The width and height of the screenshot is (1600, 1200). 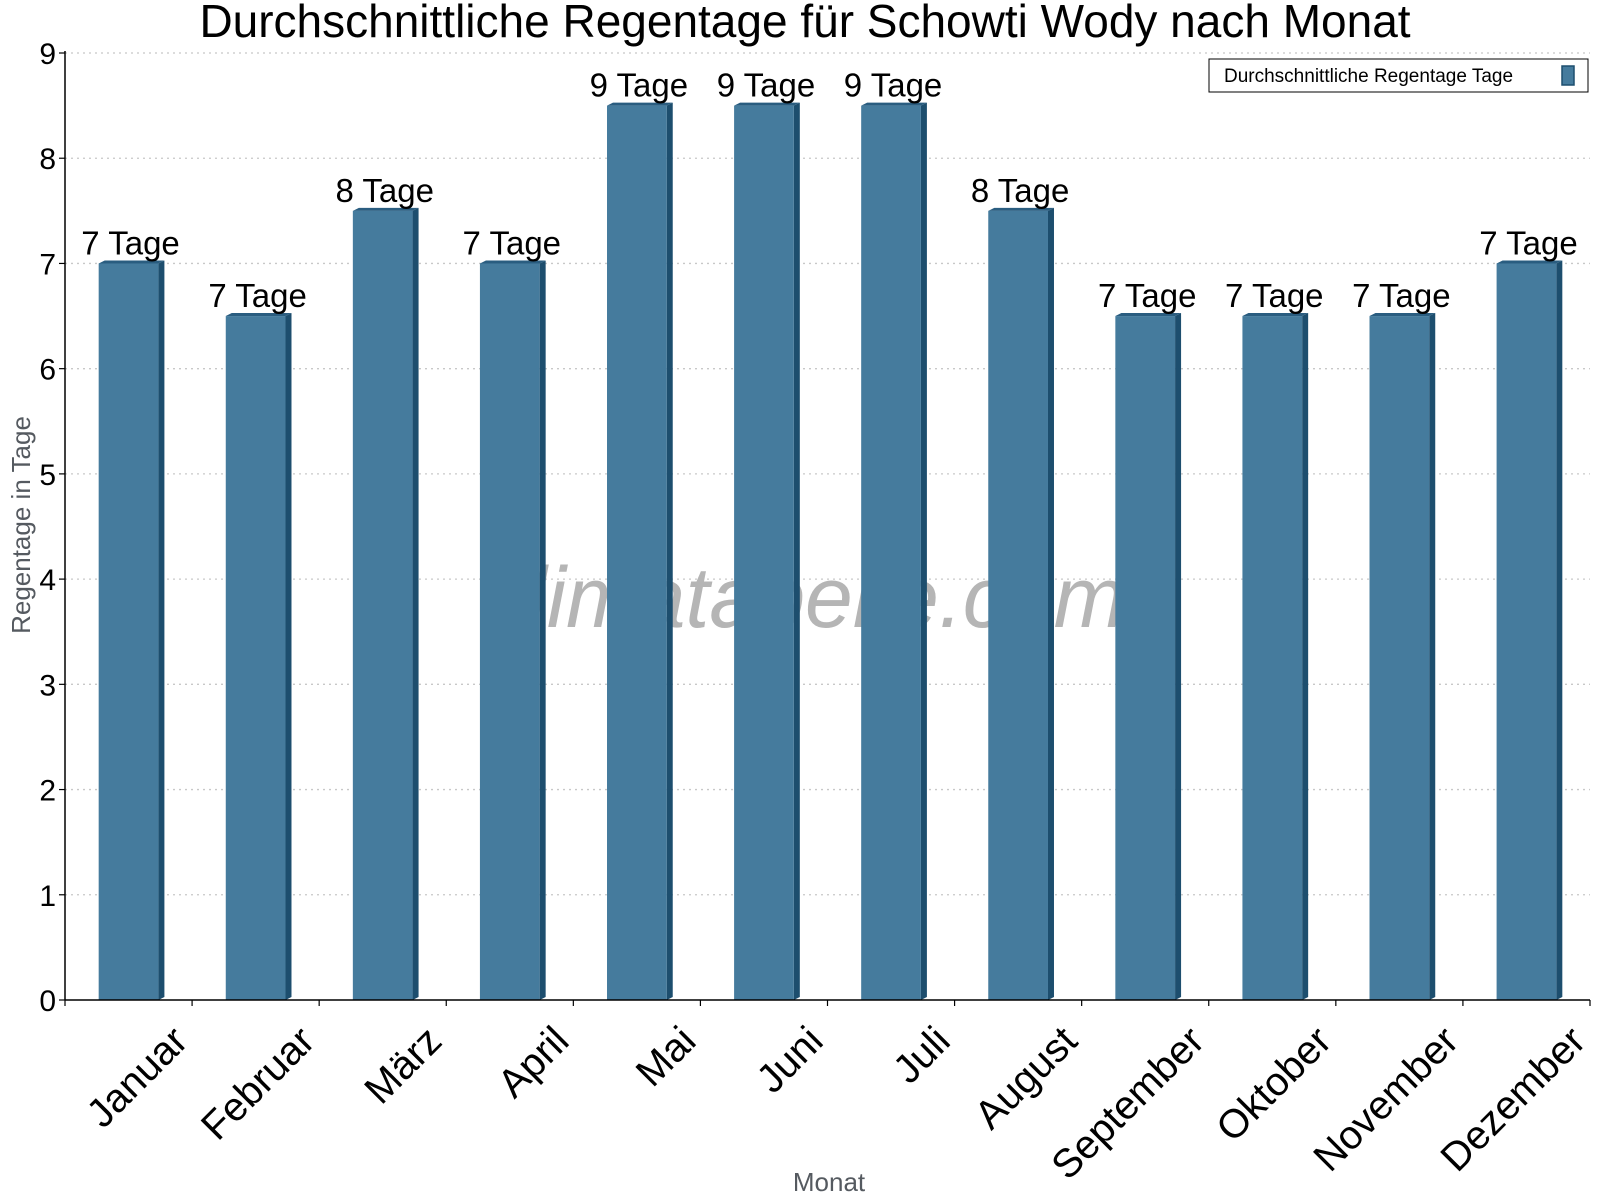 I want to click on legend: Durchschnittliche Regentage Tage, so click(x=1398, y=75).